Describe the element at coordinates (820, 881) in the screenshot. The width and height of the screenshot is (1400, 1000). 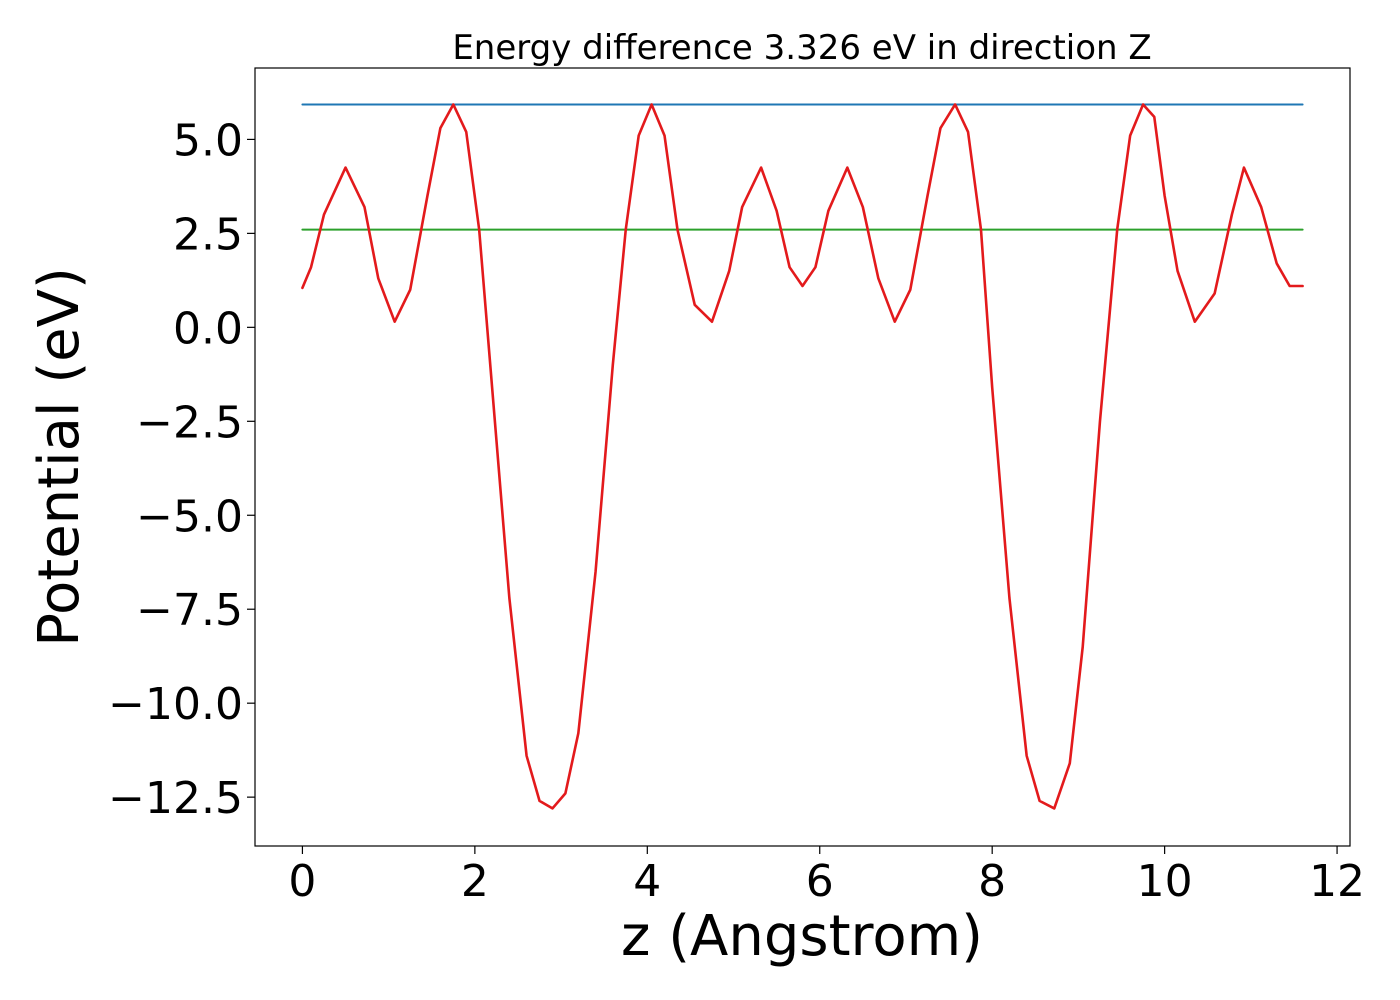
I see `x-tick-label: 6` at that location.